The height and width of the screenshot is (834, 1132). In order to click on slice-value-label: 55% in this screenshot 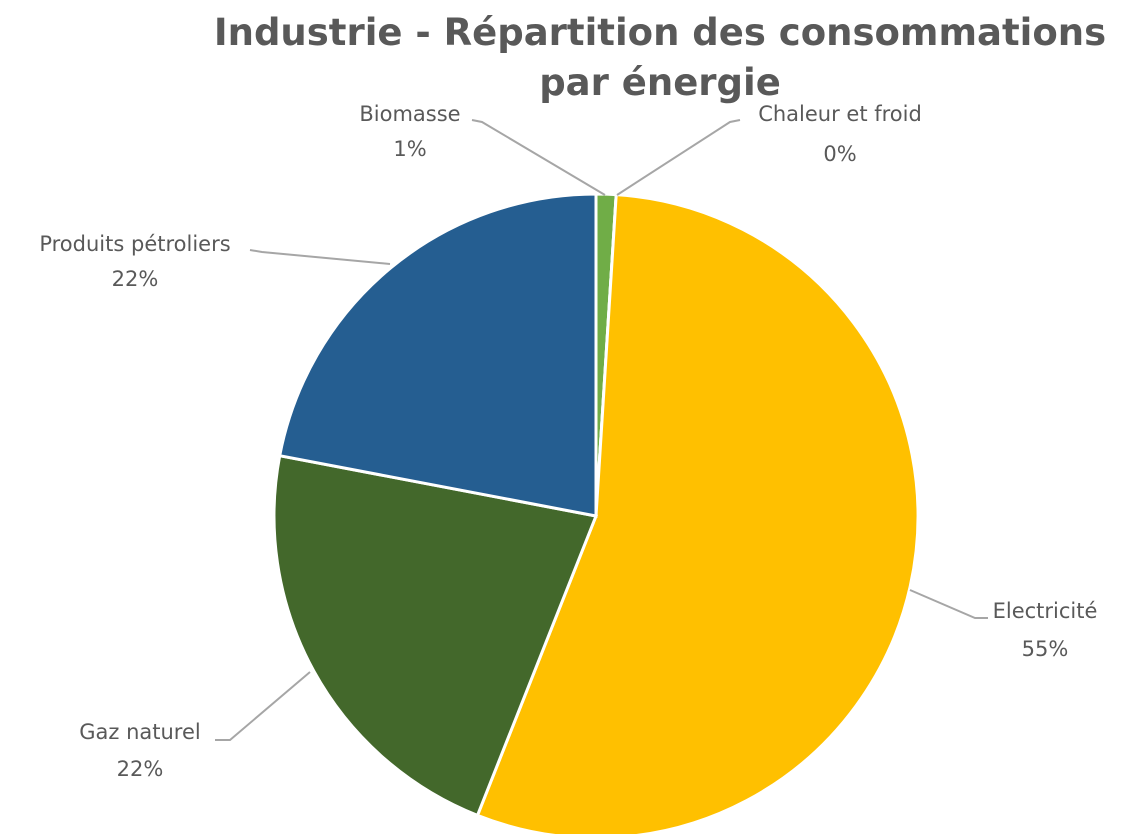, I will do `click(1045, 649)`.